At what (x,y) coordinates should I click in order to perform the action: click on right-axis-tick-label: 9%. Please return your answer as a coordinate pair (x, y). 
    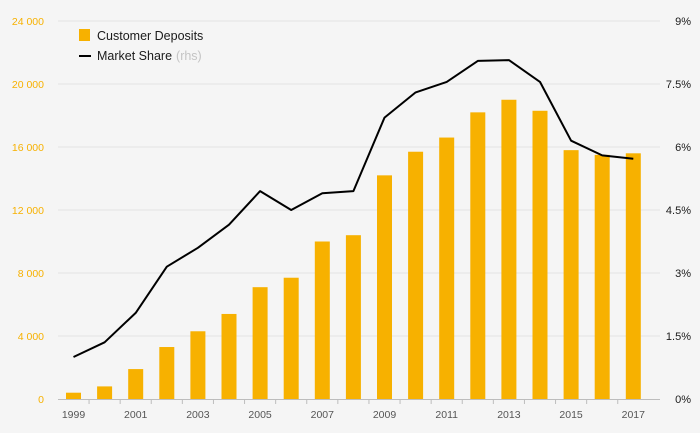
    Looking at the image, I should click on (683, 22).